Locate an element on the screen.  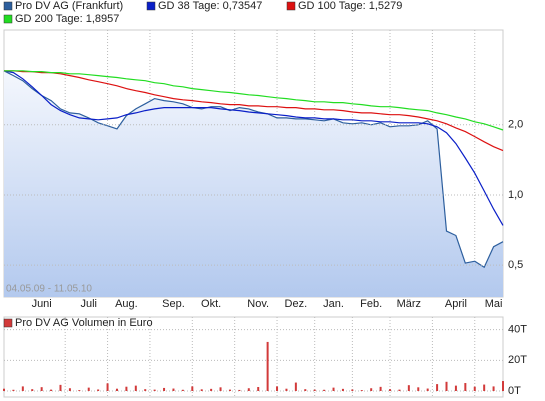
x-tick-label: Juni is located at coordinates (42, 304).